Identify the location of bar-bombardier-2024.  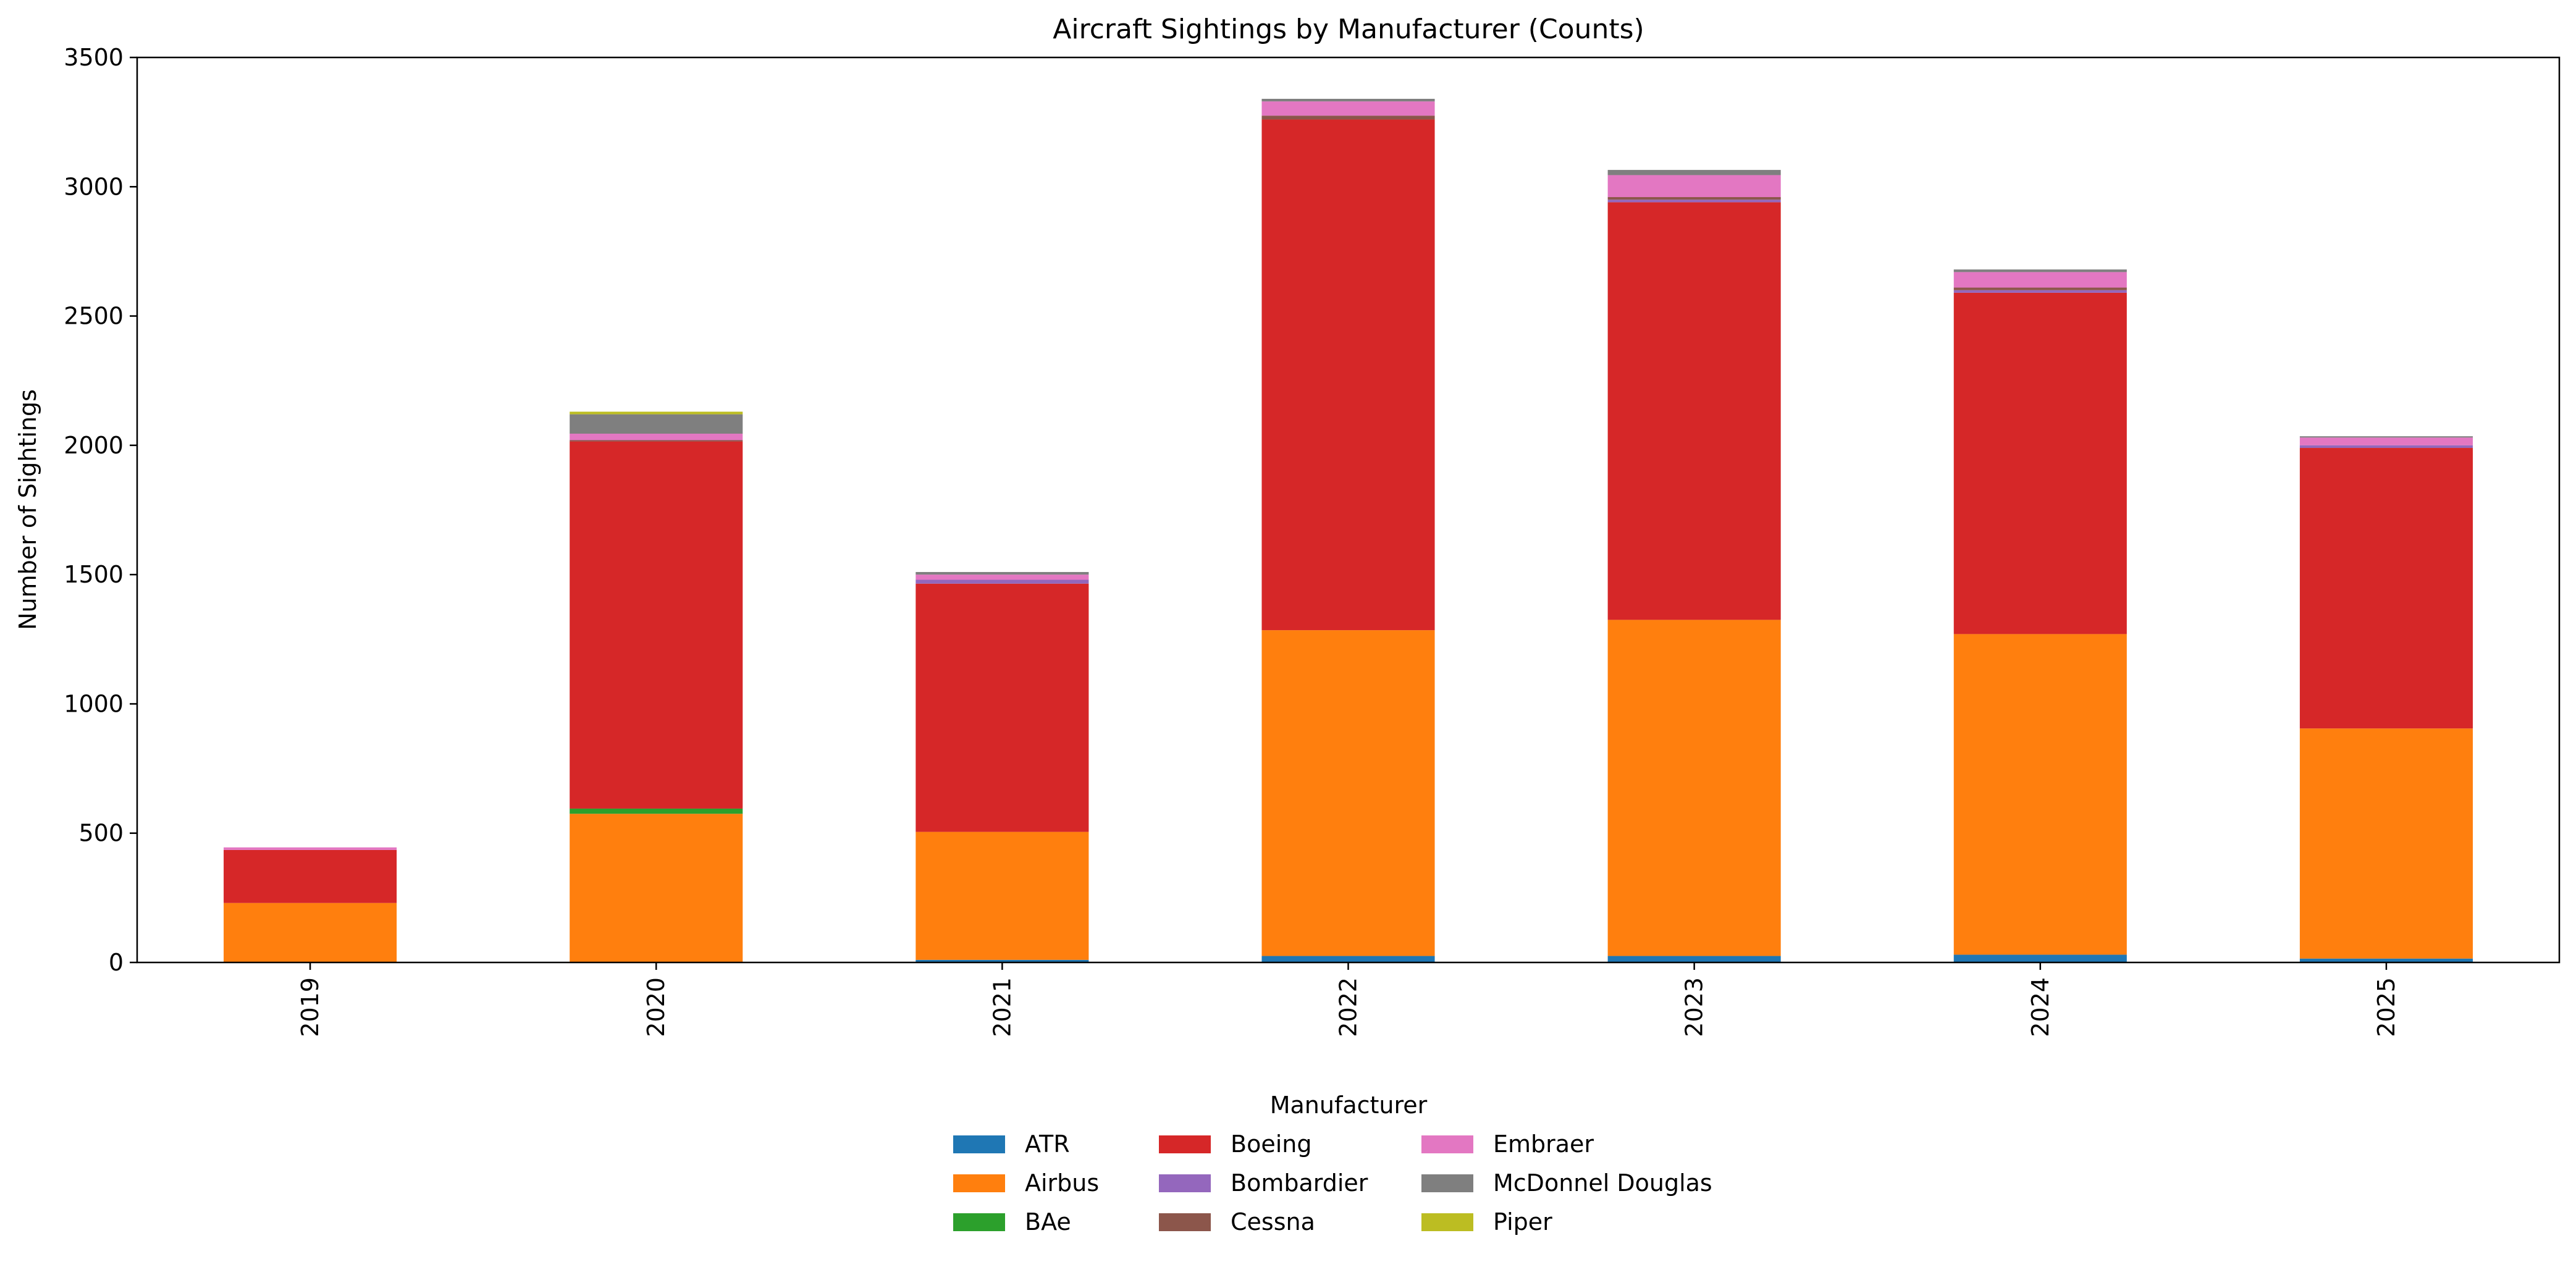
(2040, 291).